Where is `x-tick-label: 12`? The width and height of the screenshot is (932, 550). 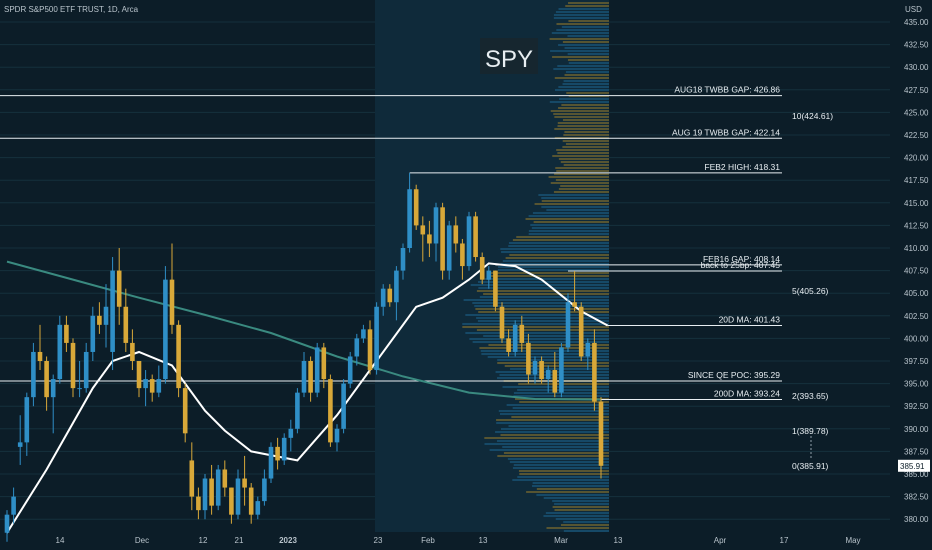 x-tick-label: 12 is located at coordinates (203, 540).